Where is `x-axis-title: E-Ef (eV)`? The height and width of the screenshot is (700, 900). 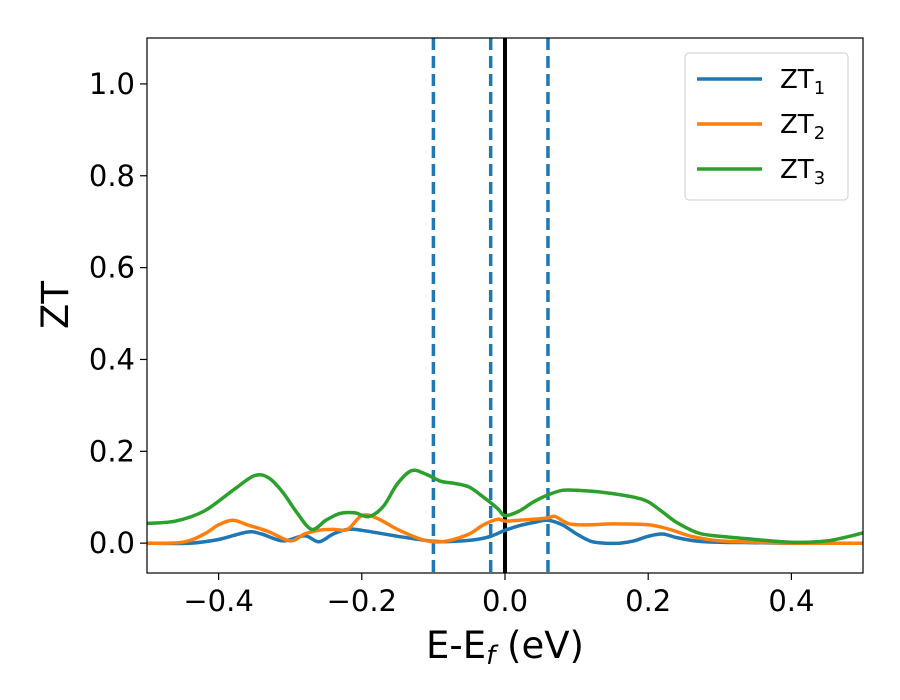 x-axis-title: E-Ef (eV) is located at coordinates (505, 647).